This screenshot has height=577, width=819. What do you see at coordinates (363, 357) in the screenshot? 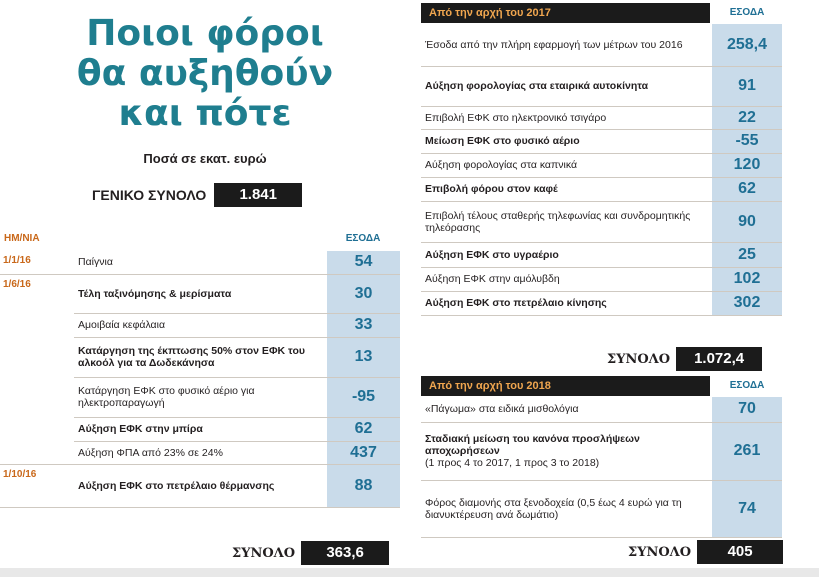
I see `row-value: 13` at bounding box center [363, 357].